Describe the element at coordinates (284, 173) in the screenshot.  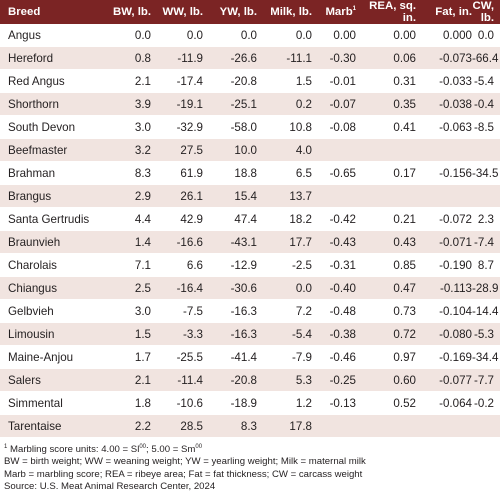
I see `cell-milk: 6.5` at that location.